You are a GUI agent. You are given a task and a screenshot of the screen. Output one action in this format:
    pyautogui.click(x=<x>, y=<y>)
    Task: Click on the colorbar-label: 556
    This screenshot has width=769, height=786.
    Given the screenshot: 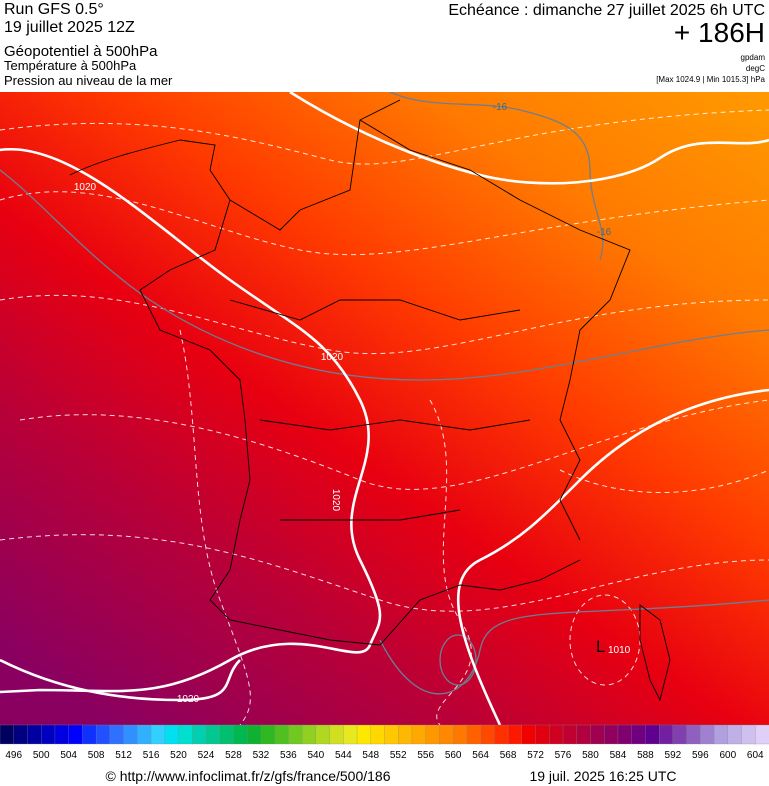 What is the action you would take?
    pyautogui.click(x=425, y=755)
    